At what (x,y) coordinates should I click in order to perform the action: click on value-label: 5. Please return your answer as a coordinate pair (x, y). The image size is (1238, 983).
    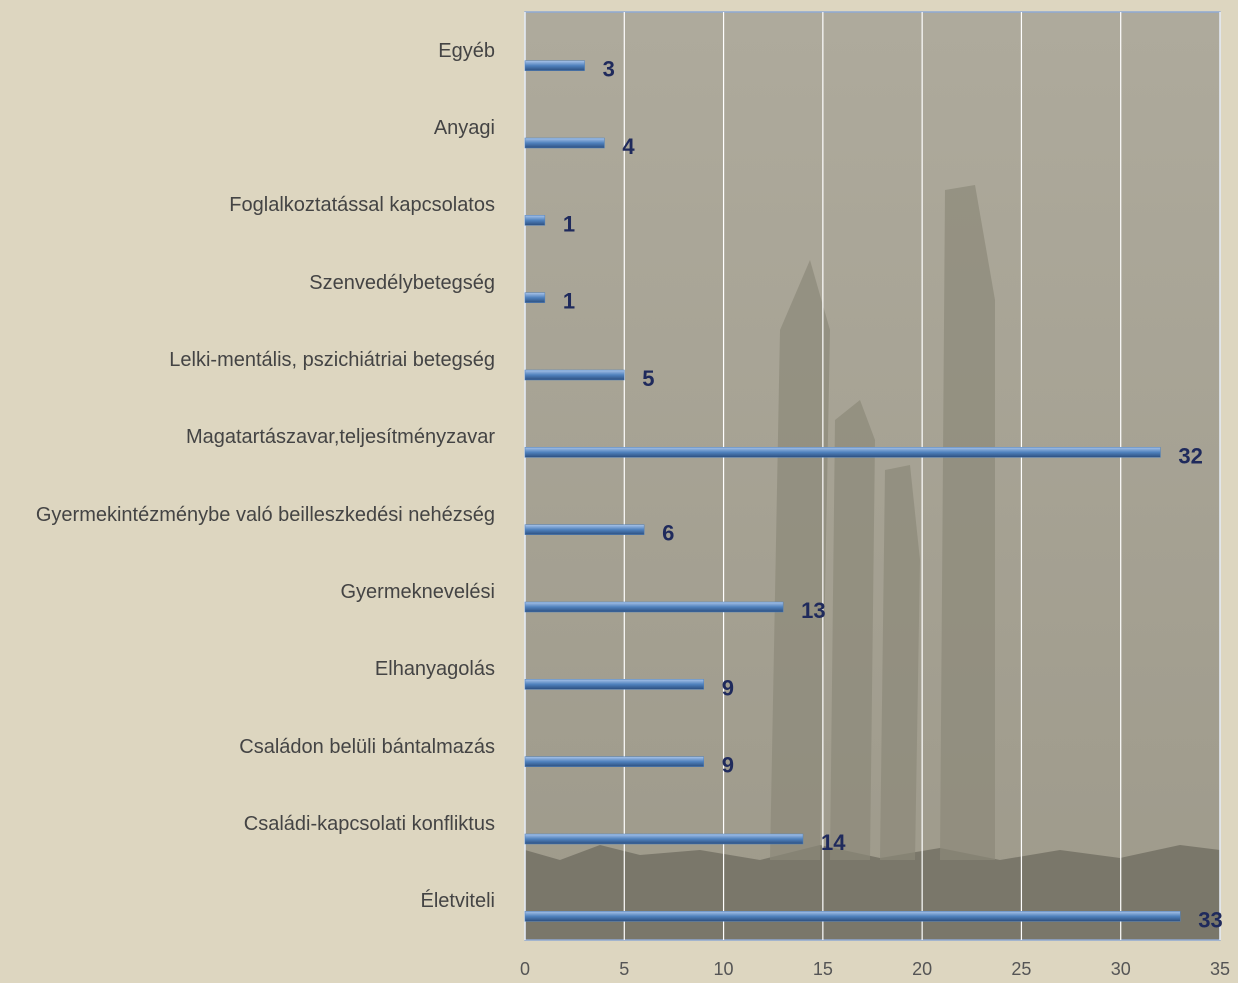
    Looking at the image, I should click on (648, 378).